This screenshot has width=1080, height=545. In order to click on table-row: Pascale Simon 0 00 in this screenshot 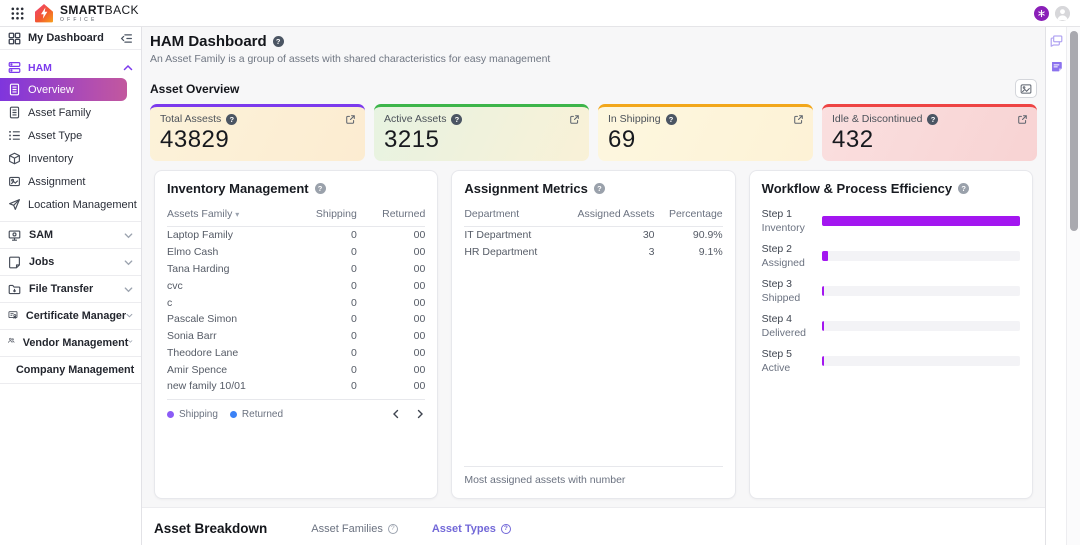, I will do `click(296, 319)`.